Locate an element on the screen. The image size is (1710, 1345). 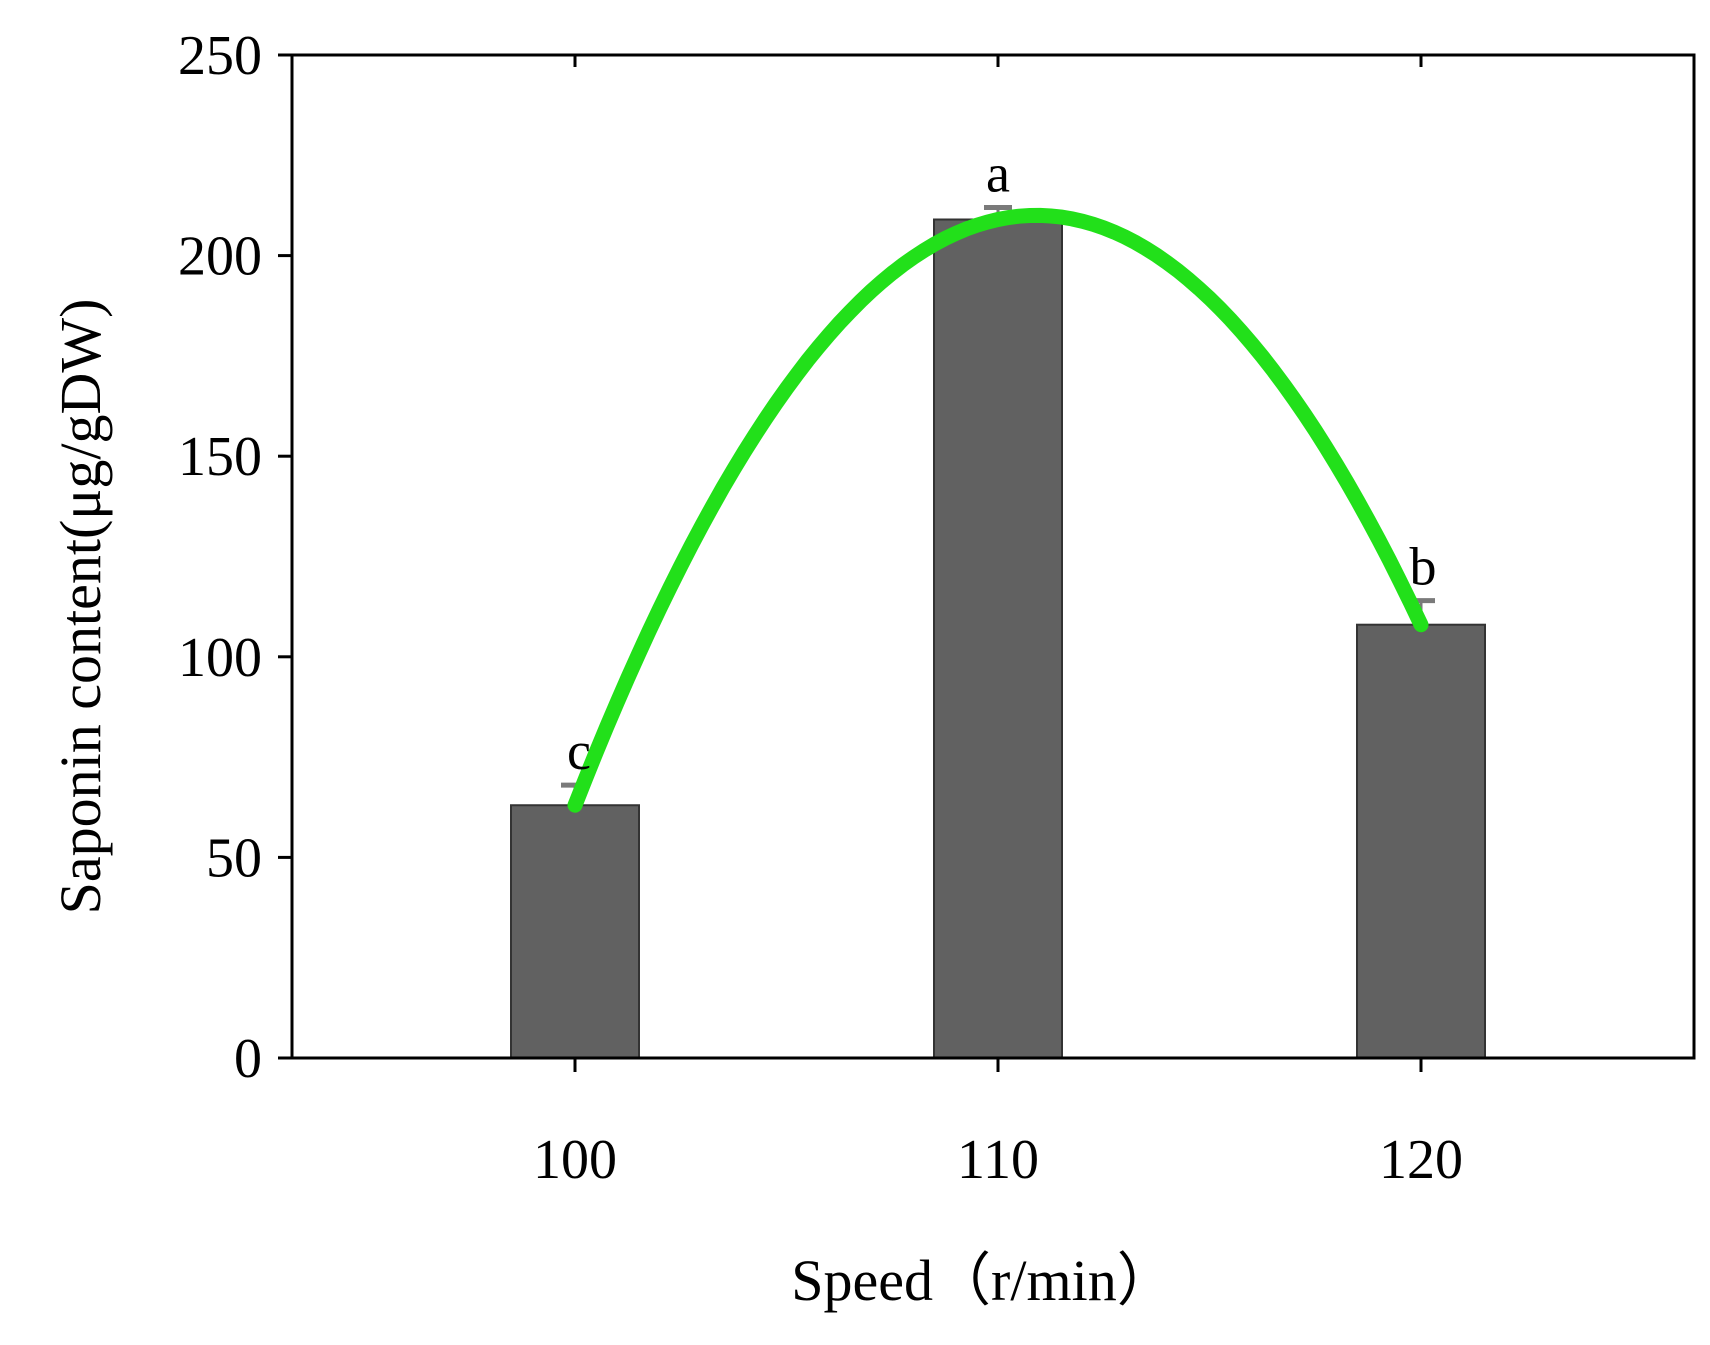
x-tick-label-110: 110 is located at coordinates (998, 1160).